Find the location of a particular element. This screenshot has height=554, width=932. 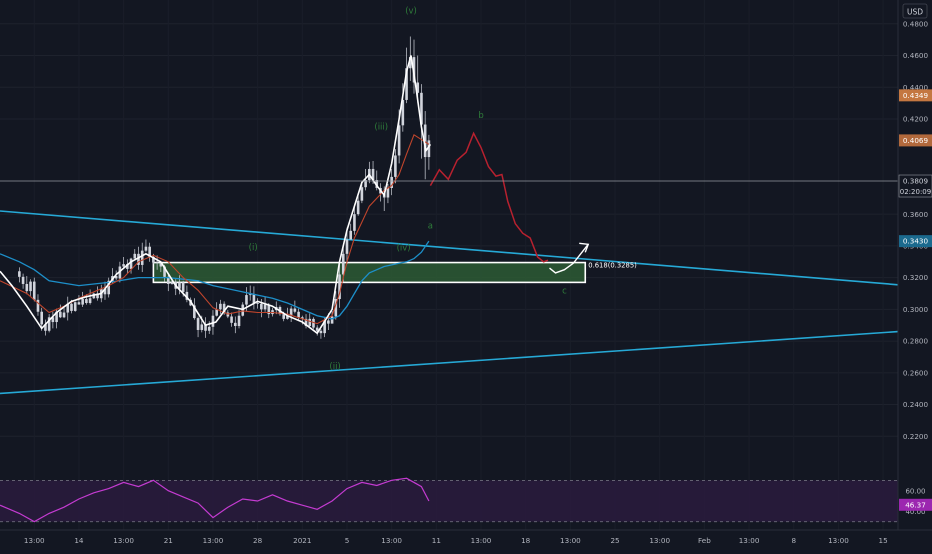

rsi-pane is located at coordinates (449, 500).